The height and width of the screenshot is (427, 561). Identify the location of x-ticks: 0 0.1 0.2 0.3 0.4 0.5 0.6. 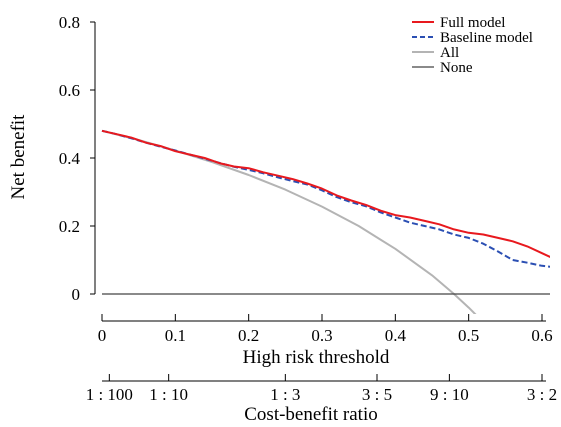
(325, 329).